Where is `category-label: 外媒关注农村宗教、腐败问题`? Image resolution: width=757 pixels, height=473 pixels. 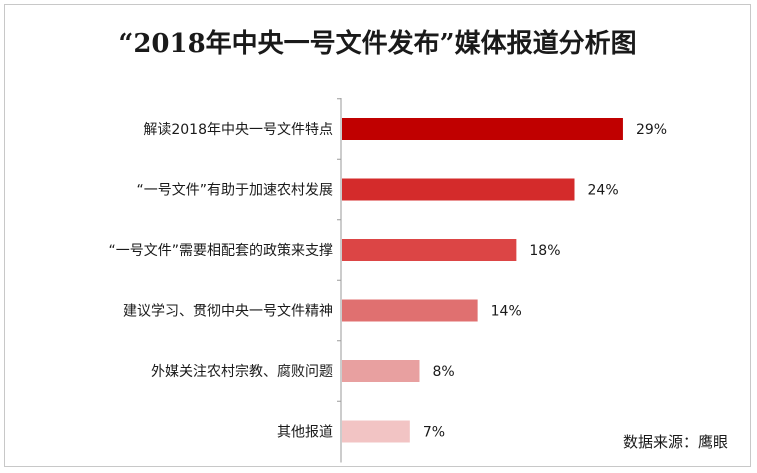 category-label: 外媒关注农村宗教、腐败问题 is located at coordinates (242, 371).